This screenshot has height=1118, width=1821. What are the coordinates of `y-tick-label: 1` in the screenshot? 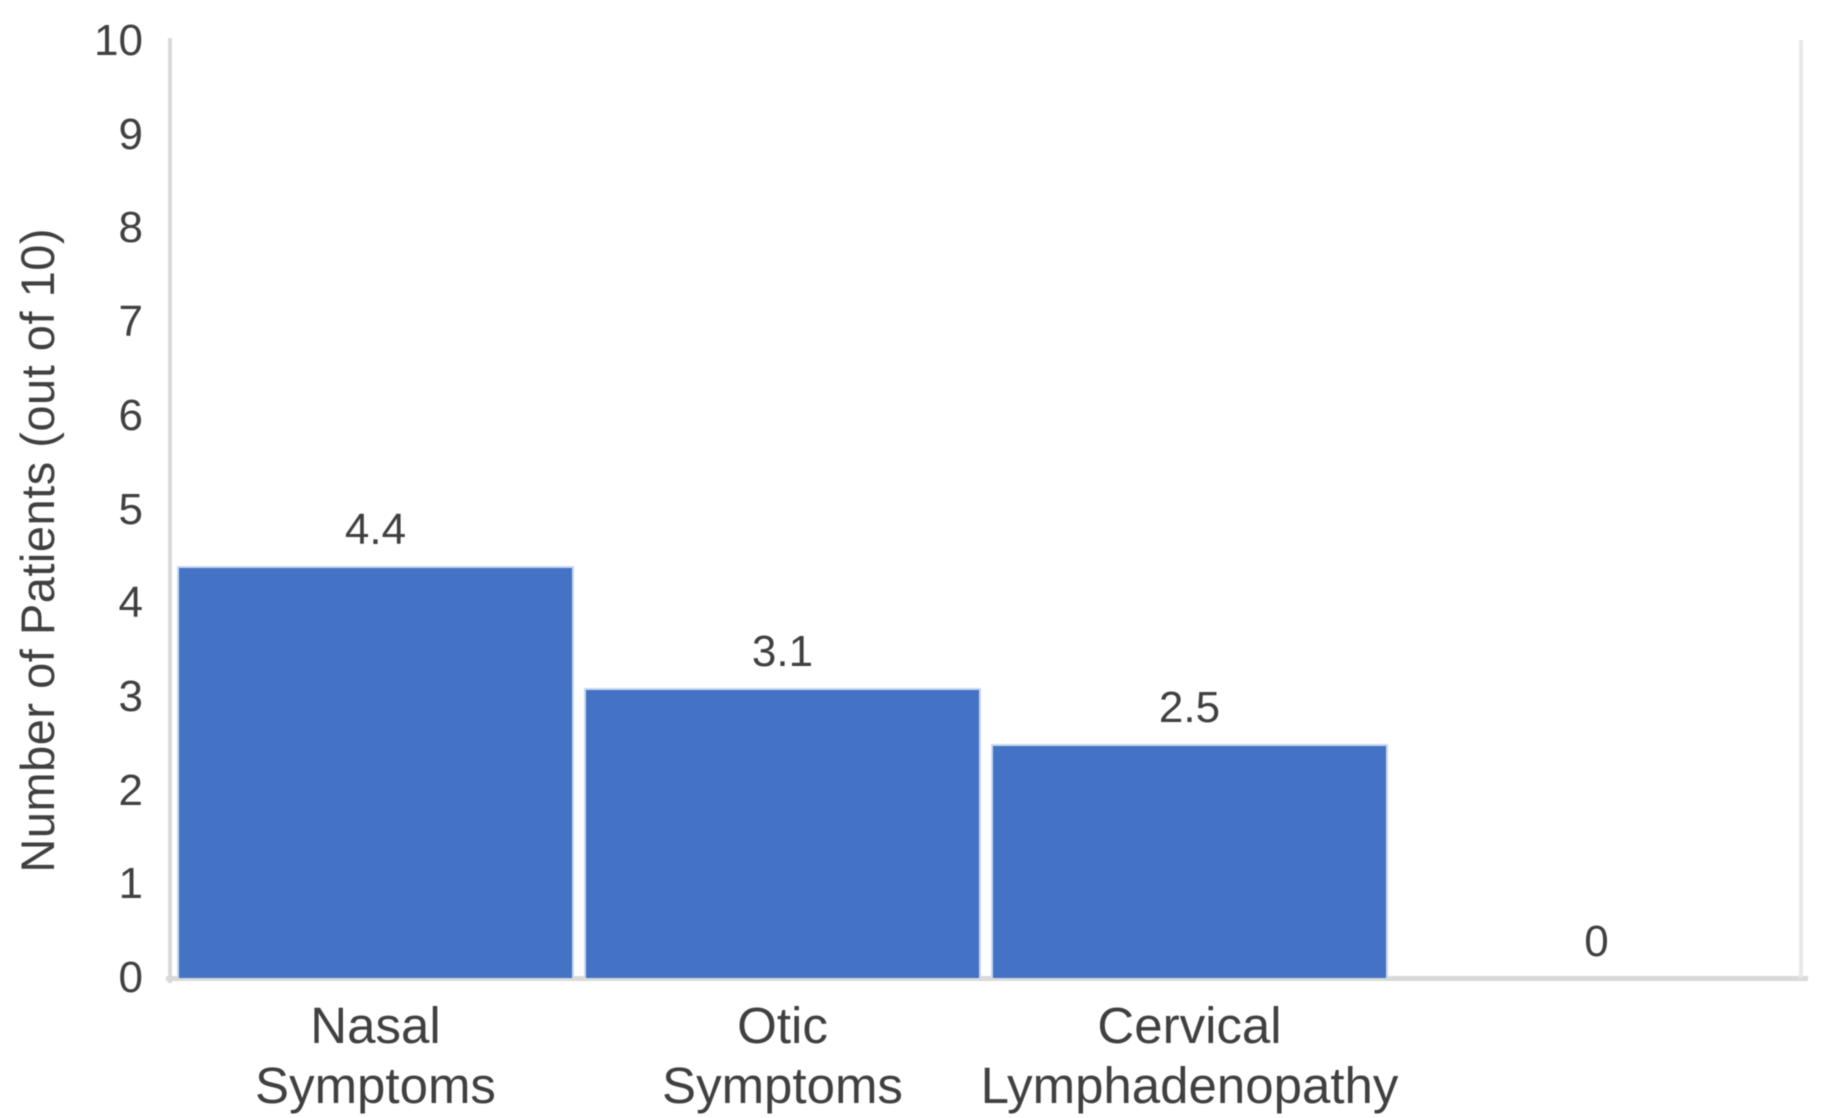 It's located at (130, 884).